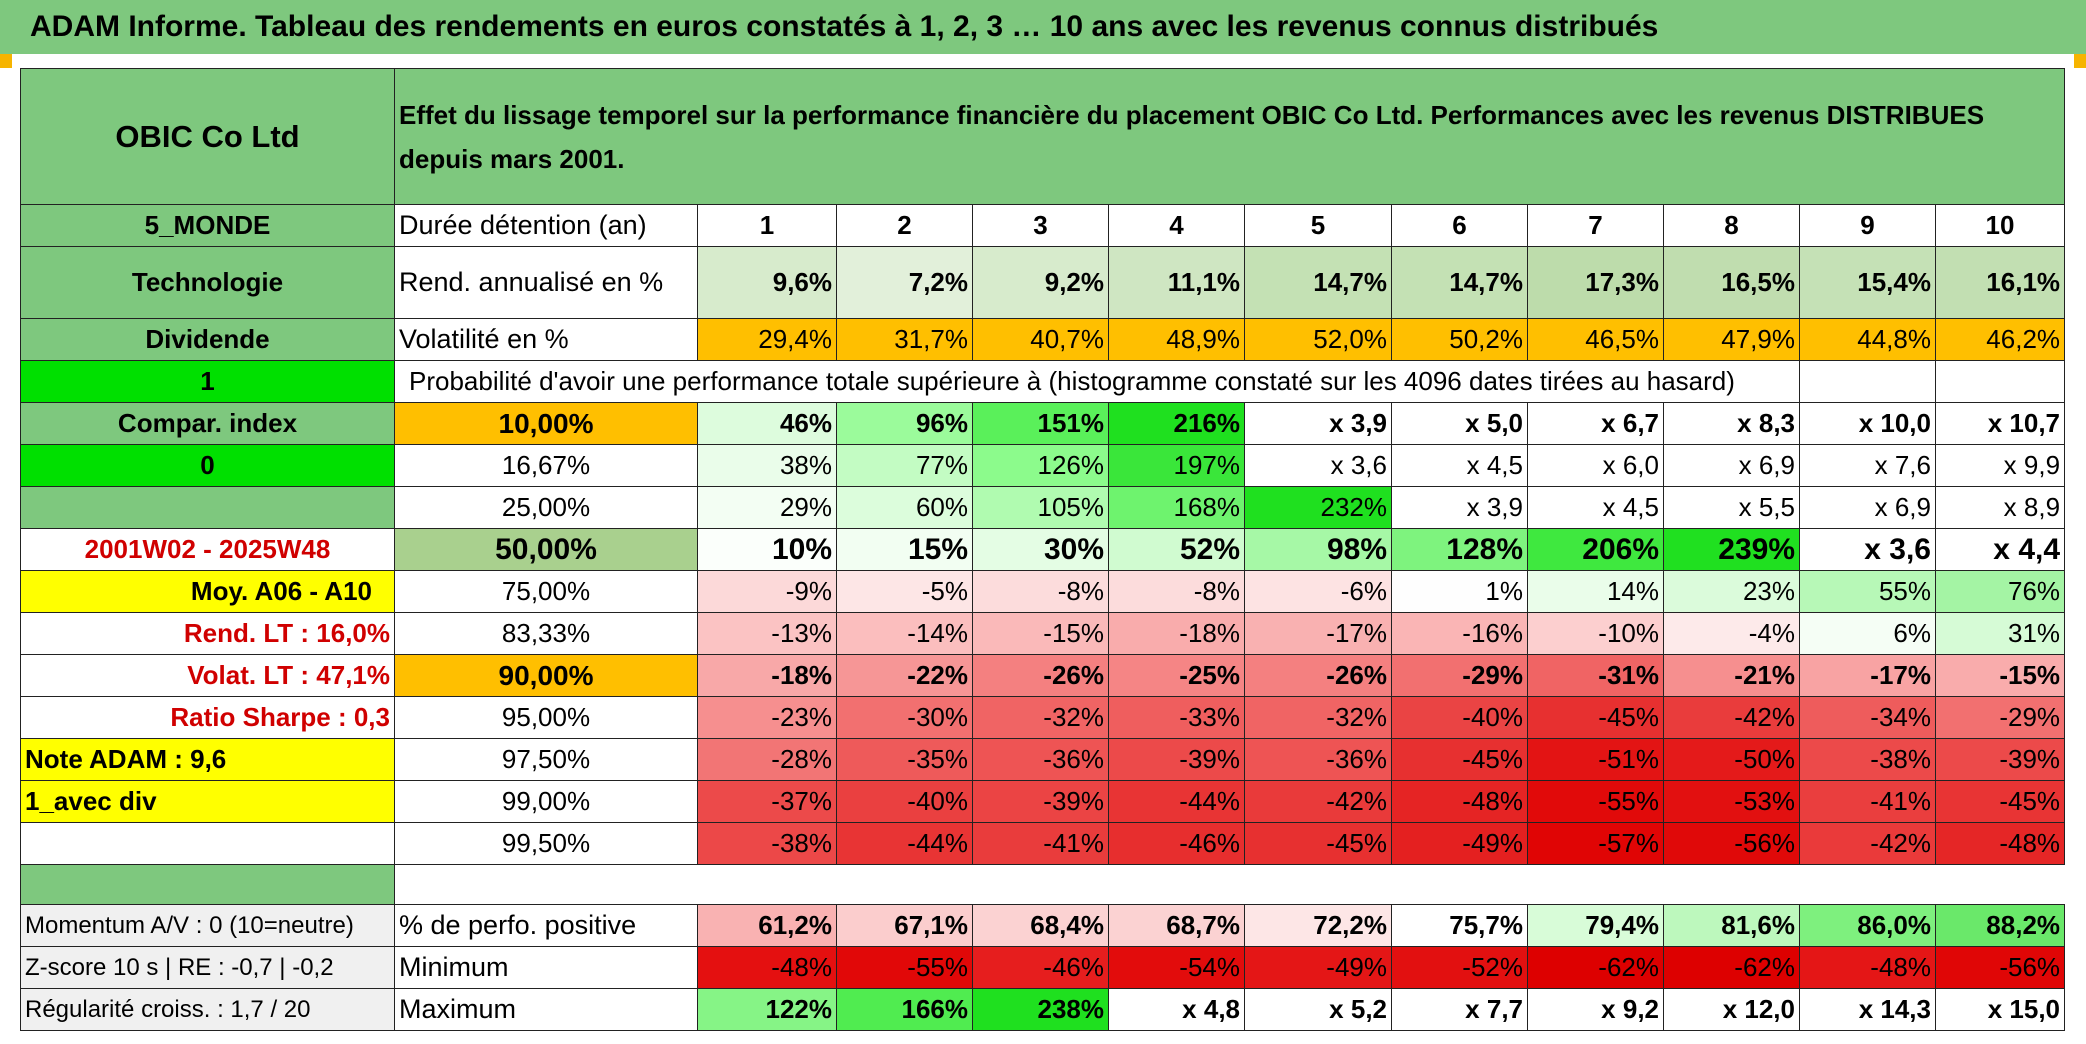 The image size is (2086, 1044). What do you see at coordinates (904, 591) in the screenshot?
I see `quantile-value-cell: -5%` at bounding box center [904, 591].